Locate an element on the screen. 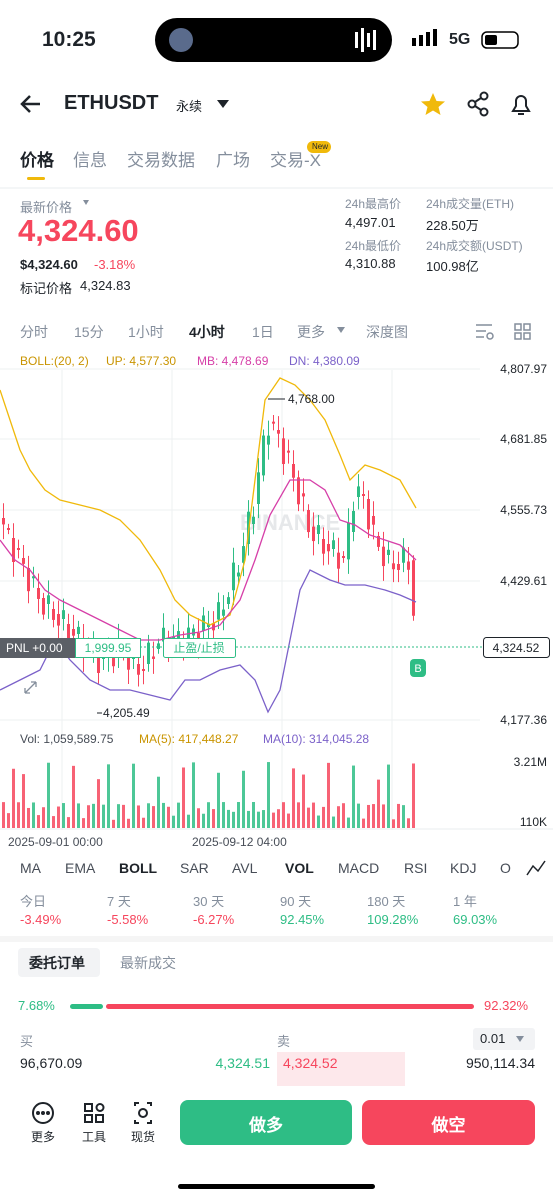 The height and width of the screenshot is (1200, 553). interval: 15分 is located at coordinates (89, 332).